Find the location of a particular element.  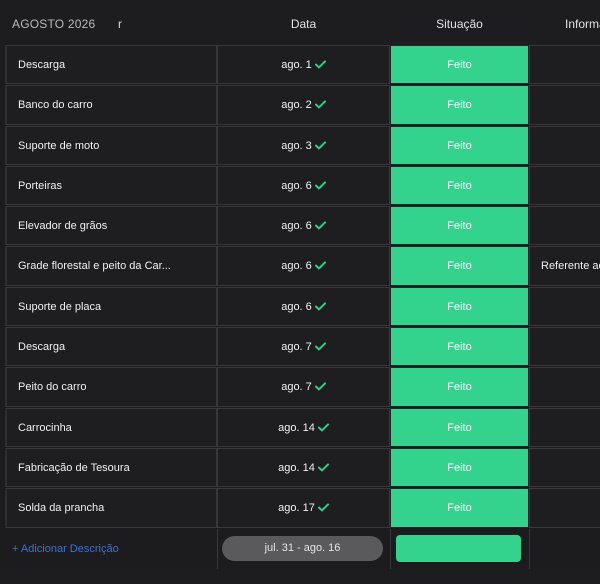

date-cell: ago. 3 is located at coordinates (303, 145).